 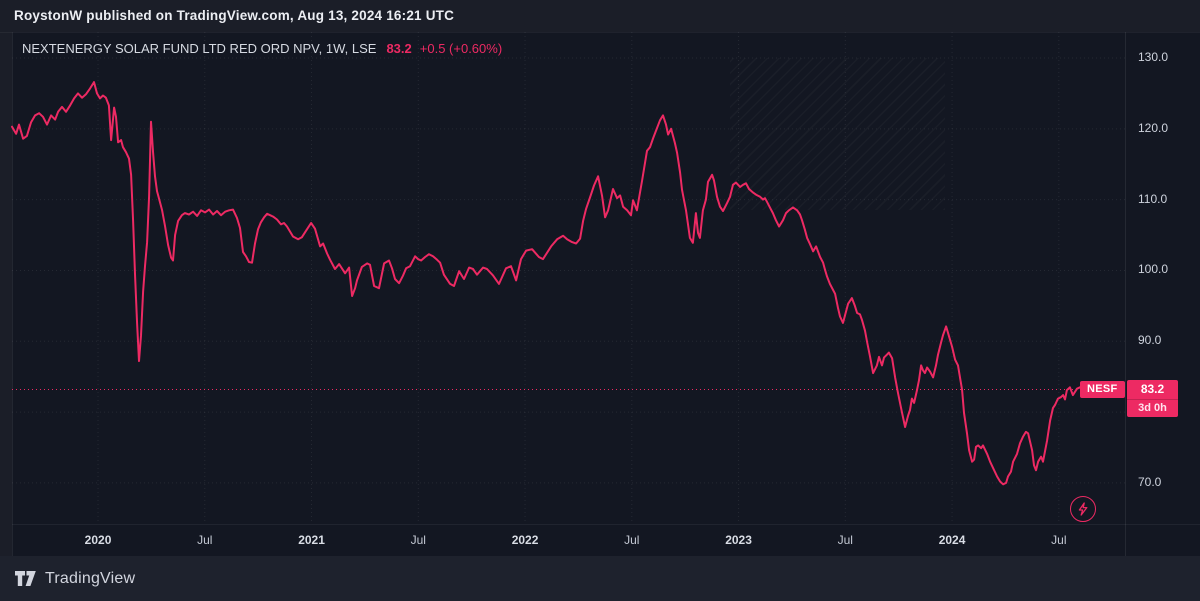 I want to click on tradingview-brand-text: TradingView, so click(x=90, y=578).